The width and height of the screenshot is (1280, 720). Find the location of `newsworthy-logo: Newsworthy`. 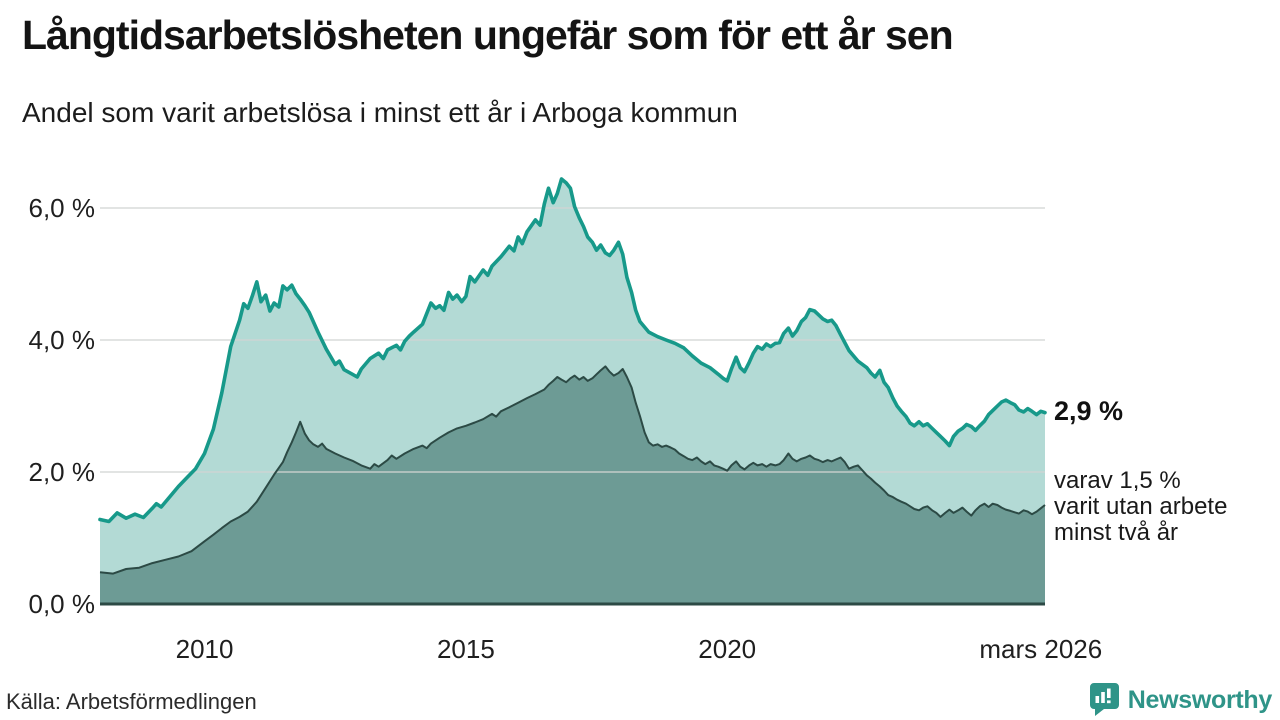

newsworthy-logo: Newsworthy is located at coordinates (1180, 700).